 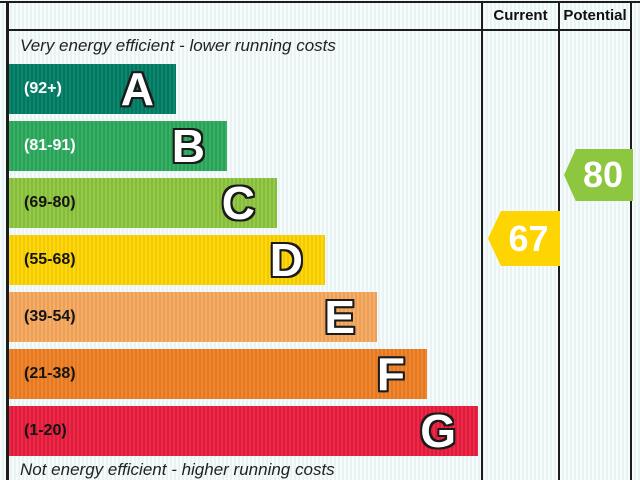 What do you see at coordinates (167, 260) in the screenshot?
I see `band-d: (55-68) D` at bounding box center [167, 260].